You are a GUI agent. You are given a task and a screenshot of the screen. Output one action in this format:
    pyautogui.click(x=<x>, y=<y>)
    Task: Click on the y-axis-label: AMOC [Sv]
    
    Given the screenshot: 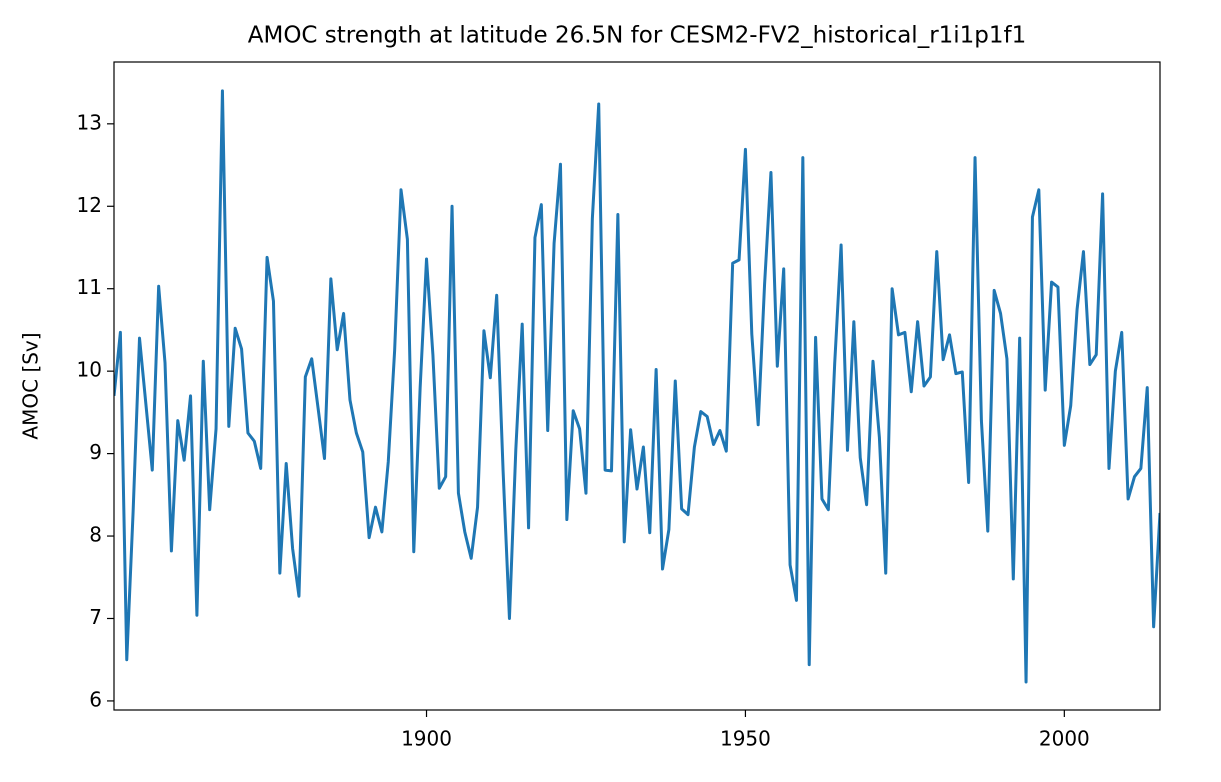 What is the action you would take?
    pyautogui.click(x=31, y=385)
    